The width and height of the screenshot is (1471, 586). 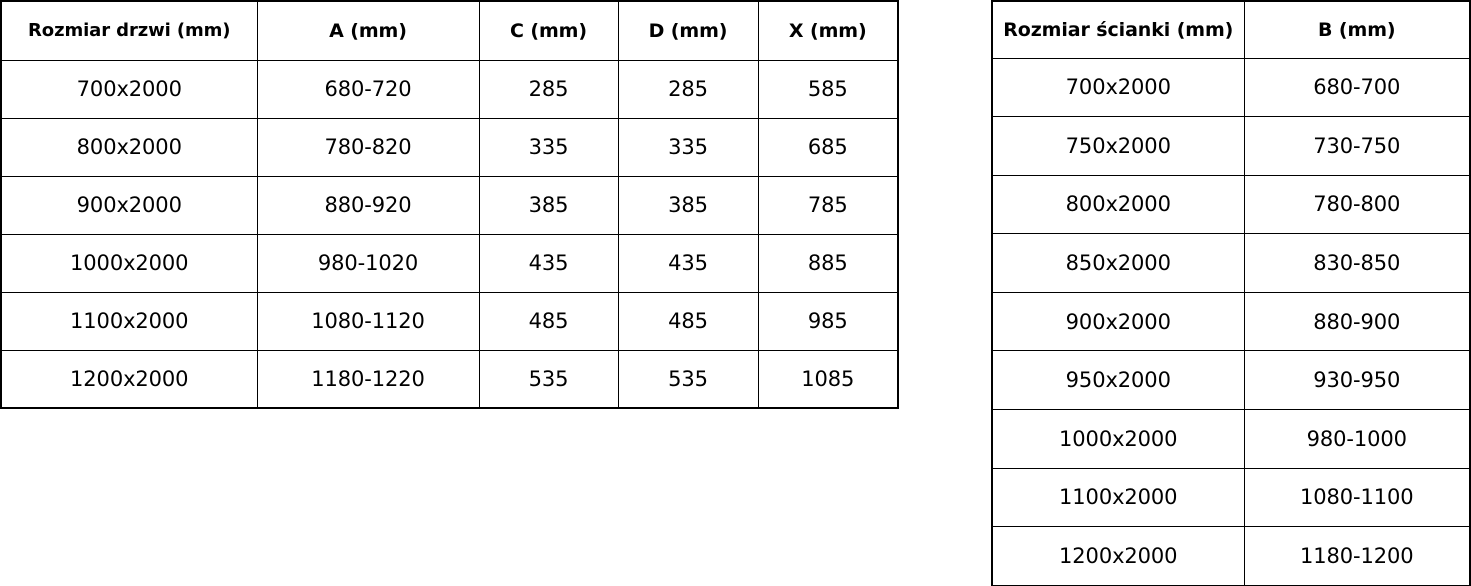 I want to click on cell-a: 780-820, so click(x=368, y=147).